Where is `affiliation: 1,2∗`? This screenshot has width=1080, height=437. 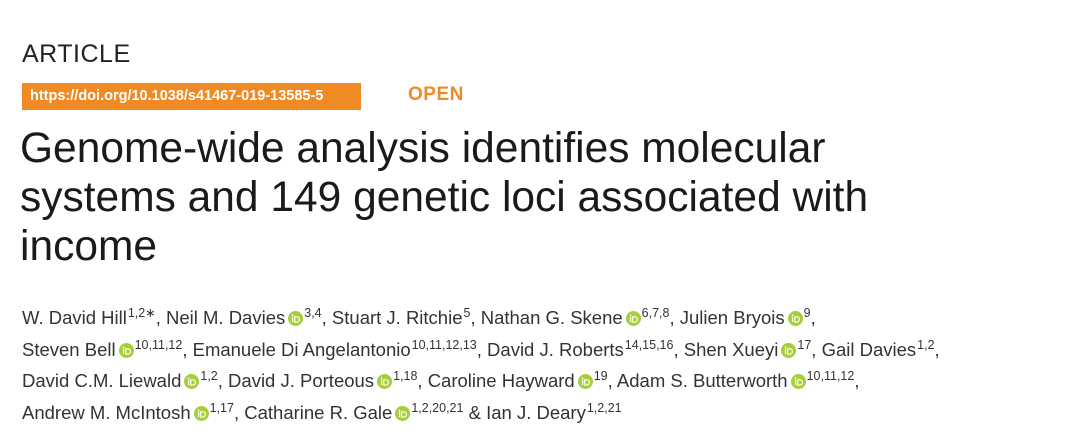 affiliation: 1,2∗ is located at coordinates (141, 313).